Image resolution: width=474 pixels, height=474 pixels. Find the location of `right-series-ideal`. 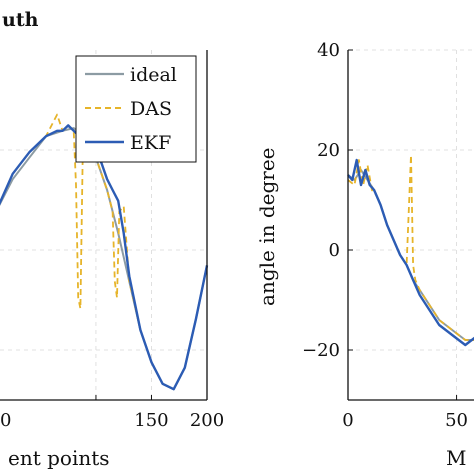

right-series-ideal is located at coordinates (410, 255).